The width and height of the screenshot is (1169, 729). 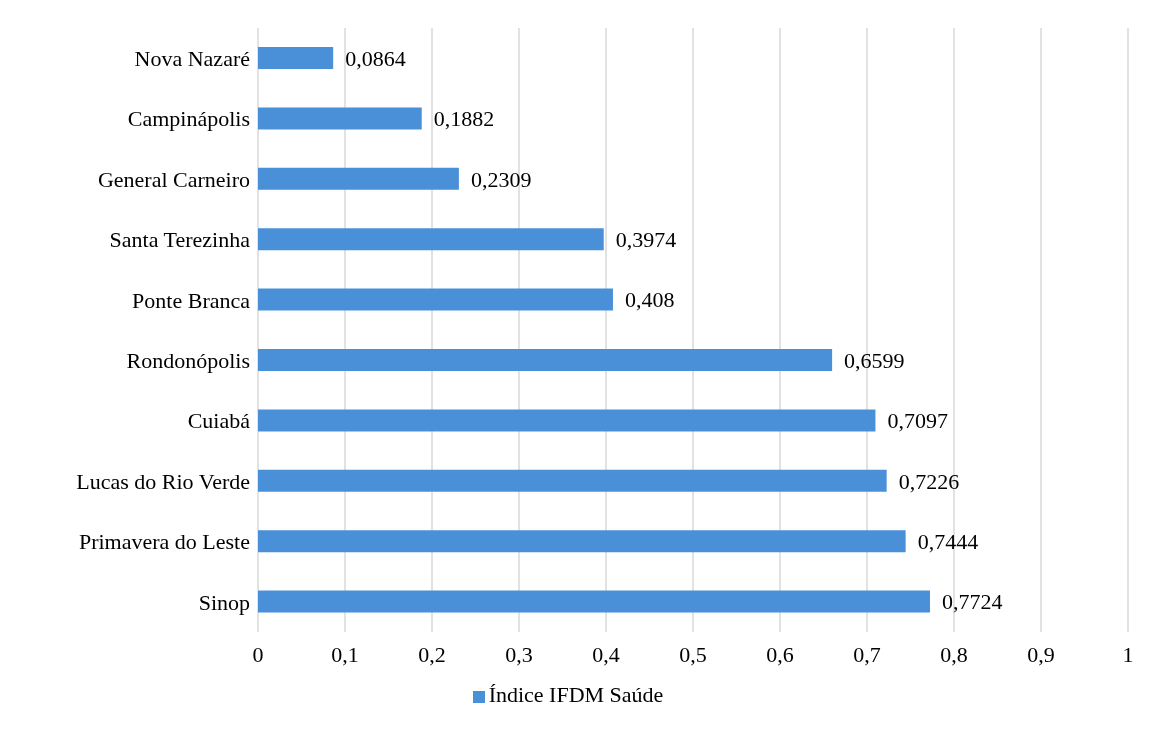 What do you see at coordinates (780, 654) in the screenshot?
I see `x-tick-label: 0,6` at bounding box center [780, 654].